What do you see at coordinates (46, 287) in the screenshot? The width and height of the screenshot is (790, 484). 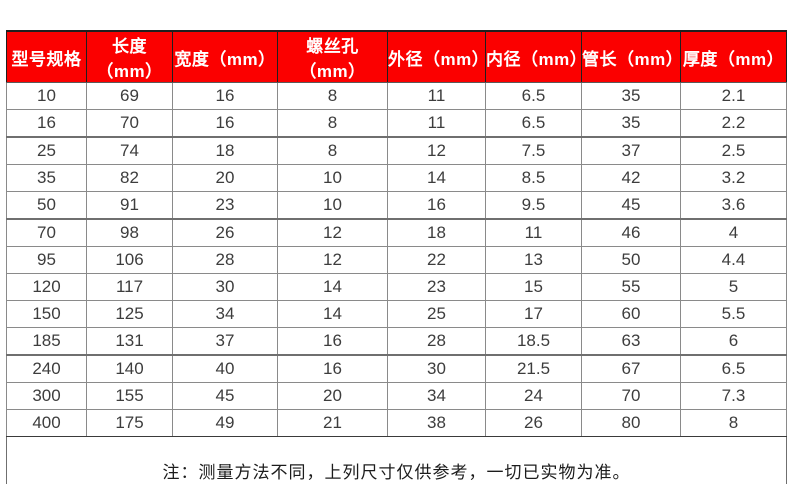 I see `table-cell: 120` at bounding box center [46, 287].